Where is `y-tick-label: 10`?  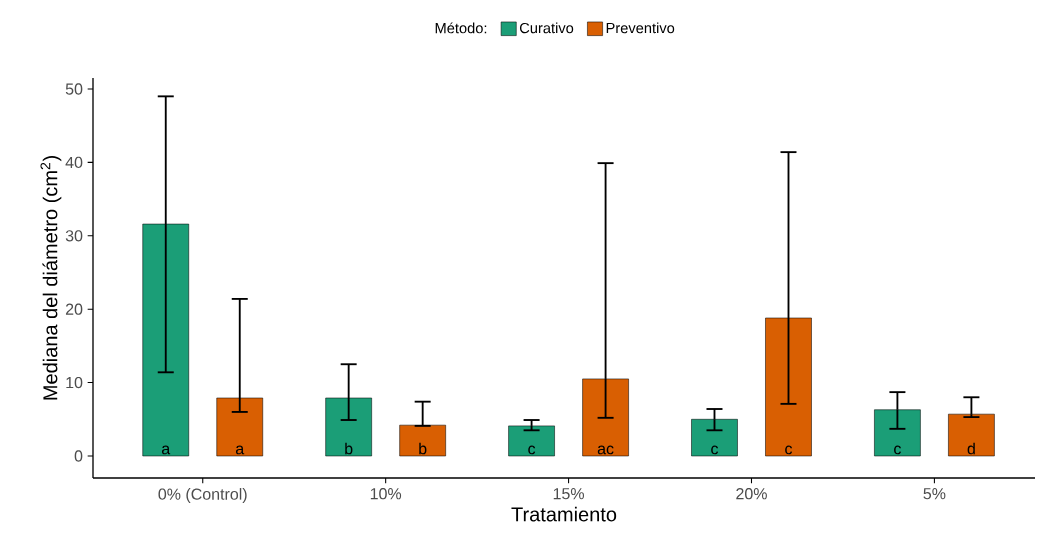 y-tick-label: 10 is located at coordinates (74, 382).